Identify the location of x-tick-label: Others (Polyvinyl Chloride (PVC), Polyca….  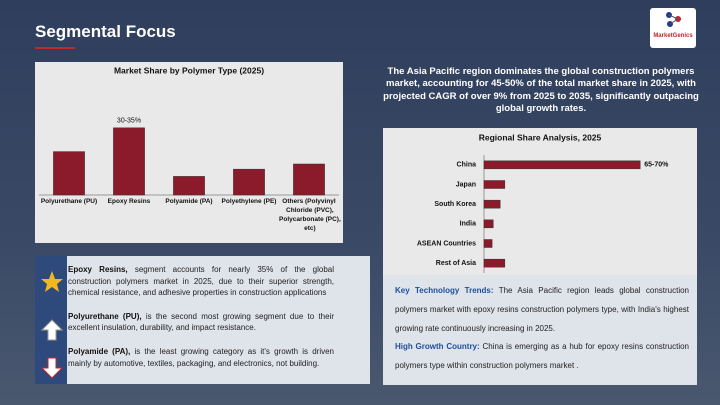
(309, 215).